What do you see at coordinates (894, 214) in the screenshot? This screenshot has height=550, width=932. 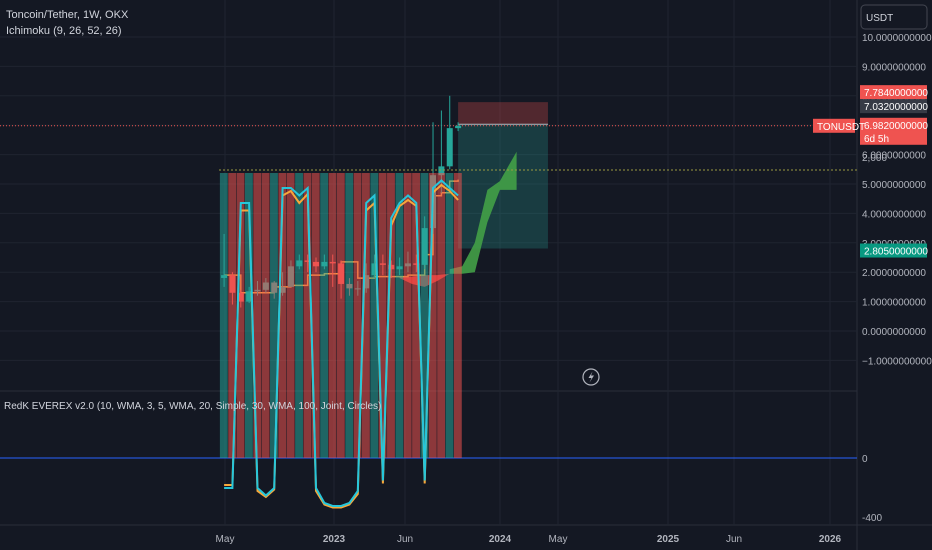 I see `price-tick-label: 4.0000000000` at bounding box center [894, 214].